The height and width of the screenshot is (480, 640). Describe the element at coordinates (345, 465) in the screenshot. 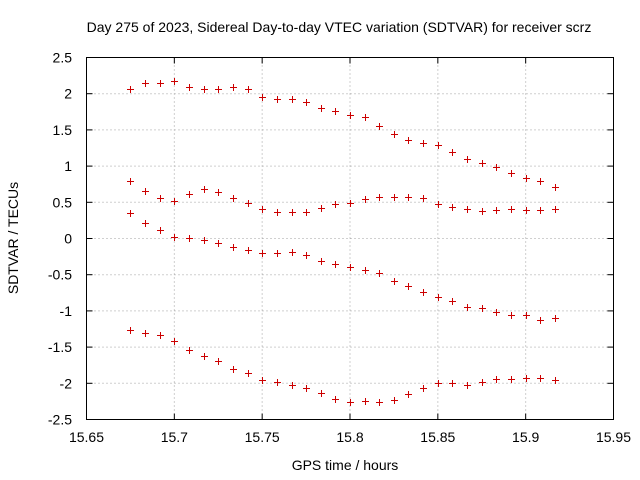

I see `x-axis-title: GPS time / hours` at that location.